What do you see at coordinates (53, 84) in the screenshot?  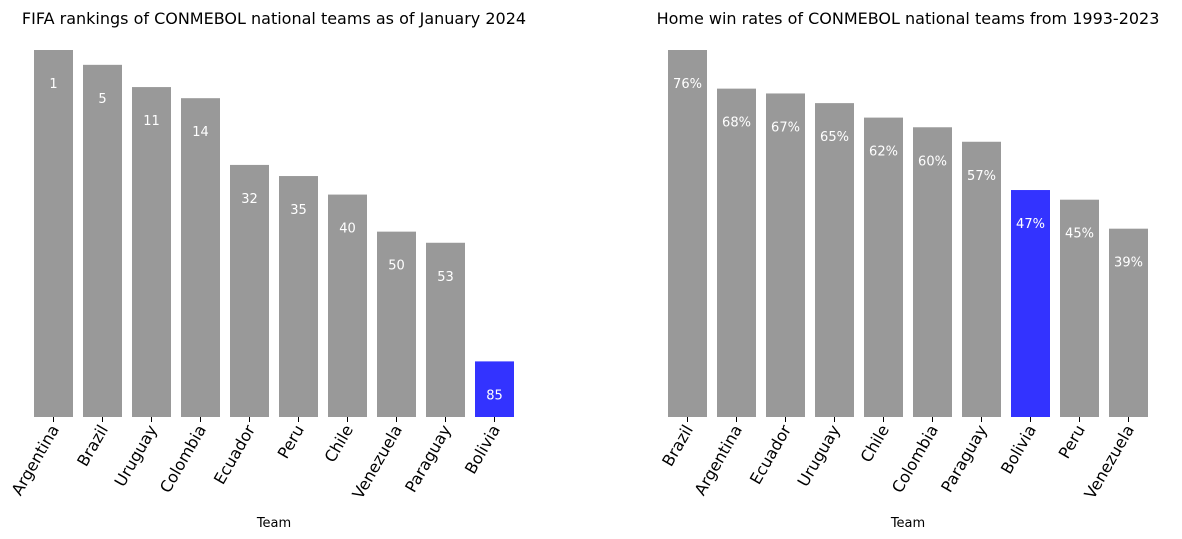 I see `data-label-argentina: 1` at bounding box center [53, 84].